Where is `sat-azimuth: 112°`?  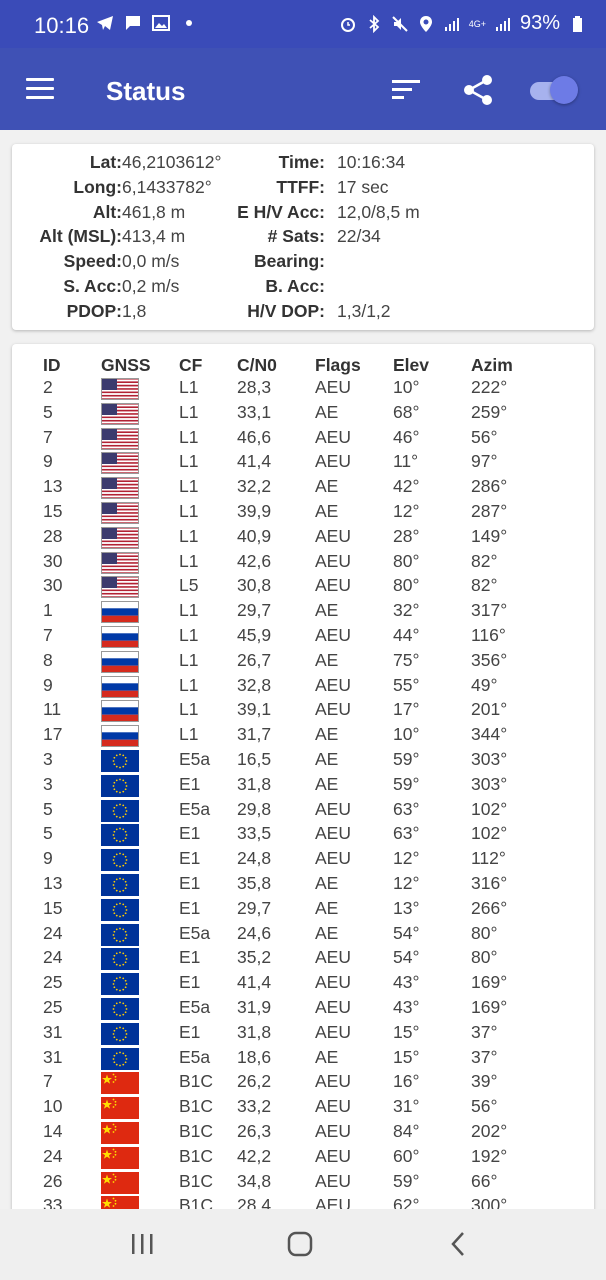 sat-azimuth: 112° is located at coordinates (488, 858).